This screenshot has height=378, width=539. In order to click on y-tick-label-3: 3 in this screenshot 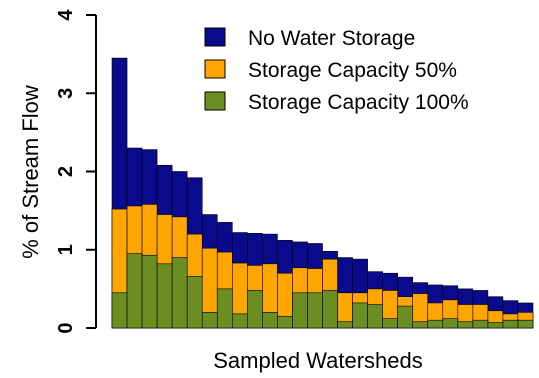, I will do `click(66, 93)`.